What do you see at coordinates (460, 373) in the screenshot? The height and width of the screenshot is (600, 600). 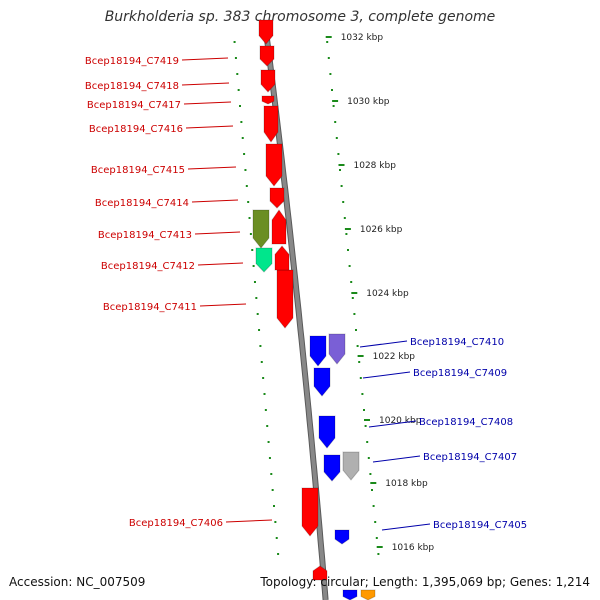 I see `reverse-gene-label: Bcep18194_C7409` at bounding box center [460, 373].